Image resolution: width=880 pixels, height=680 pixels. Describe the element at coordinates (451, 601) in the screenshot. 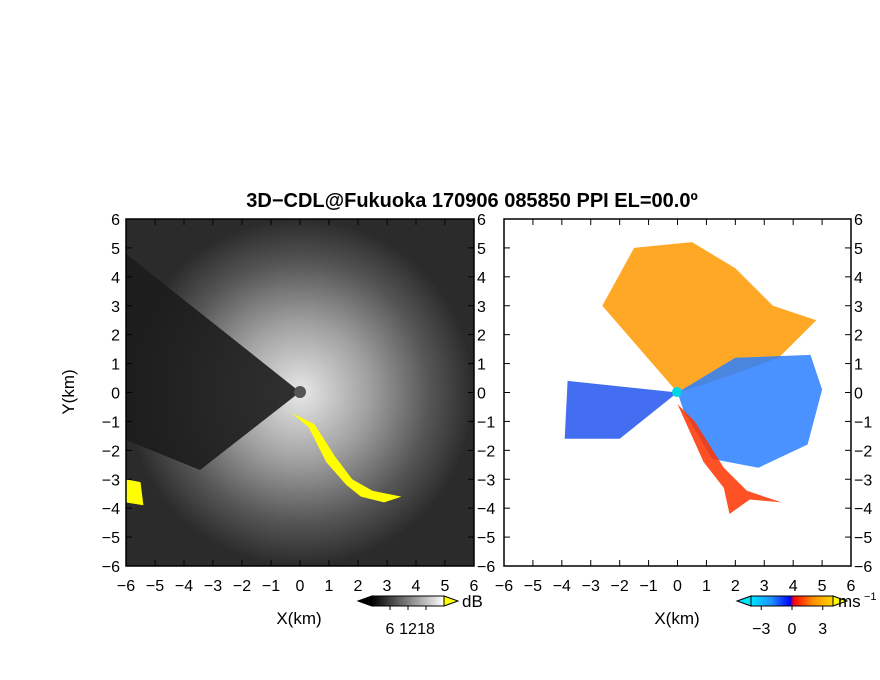

I see `colorbar-over-triangle` at that location.